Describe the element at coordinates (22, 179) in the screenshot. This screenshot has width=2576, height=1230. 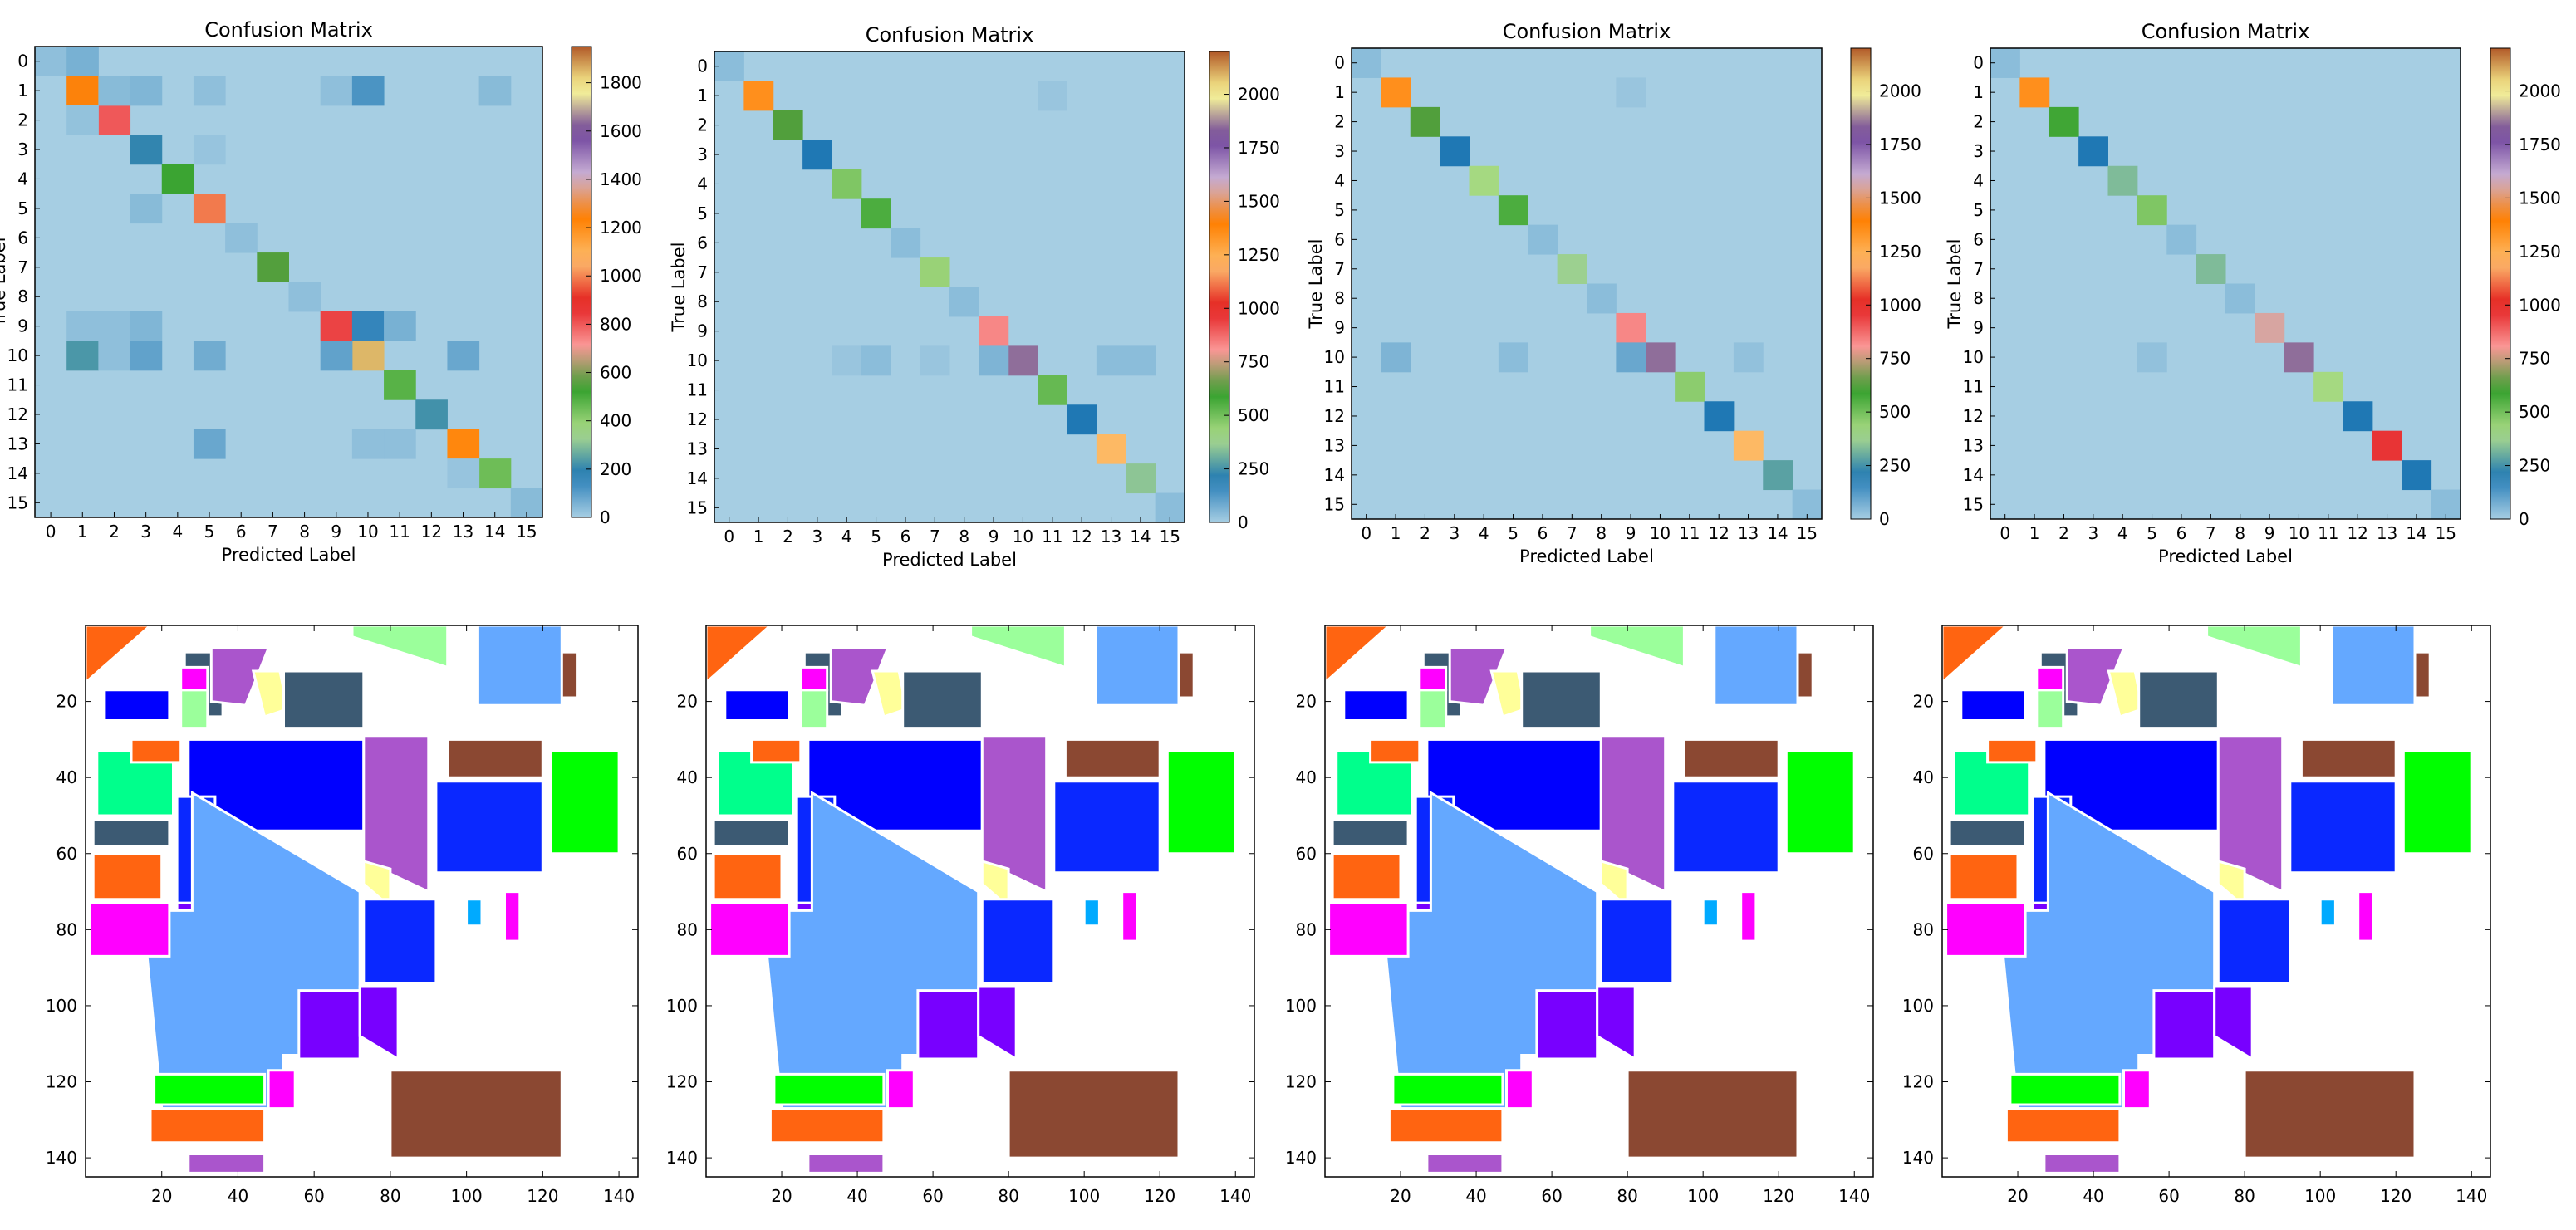
I see `y-tick-label: 4` at that location.